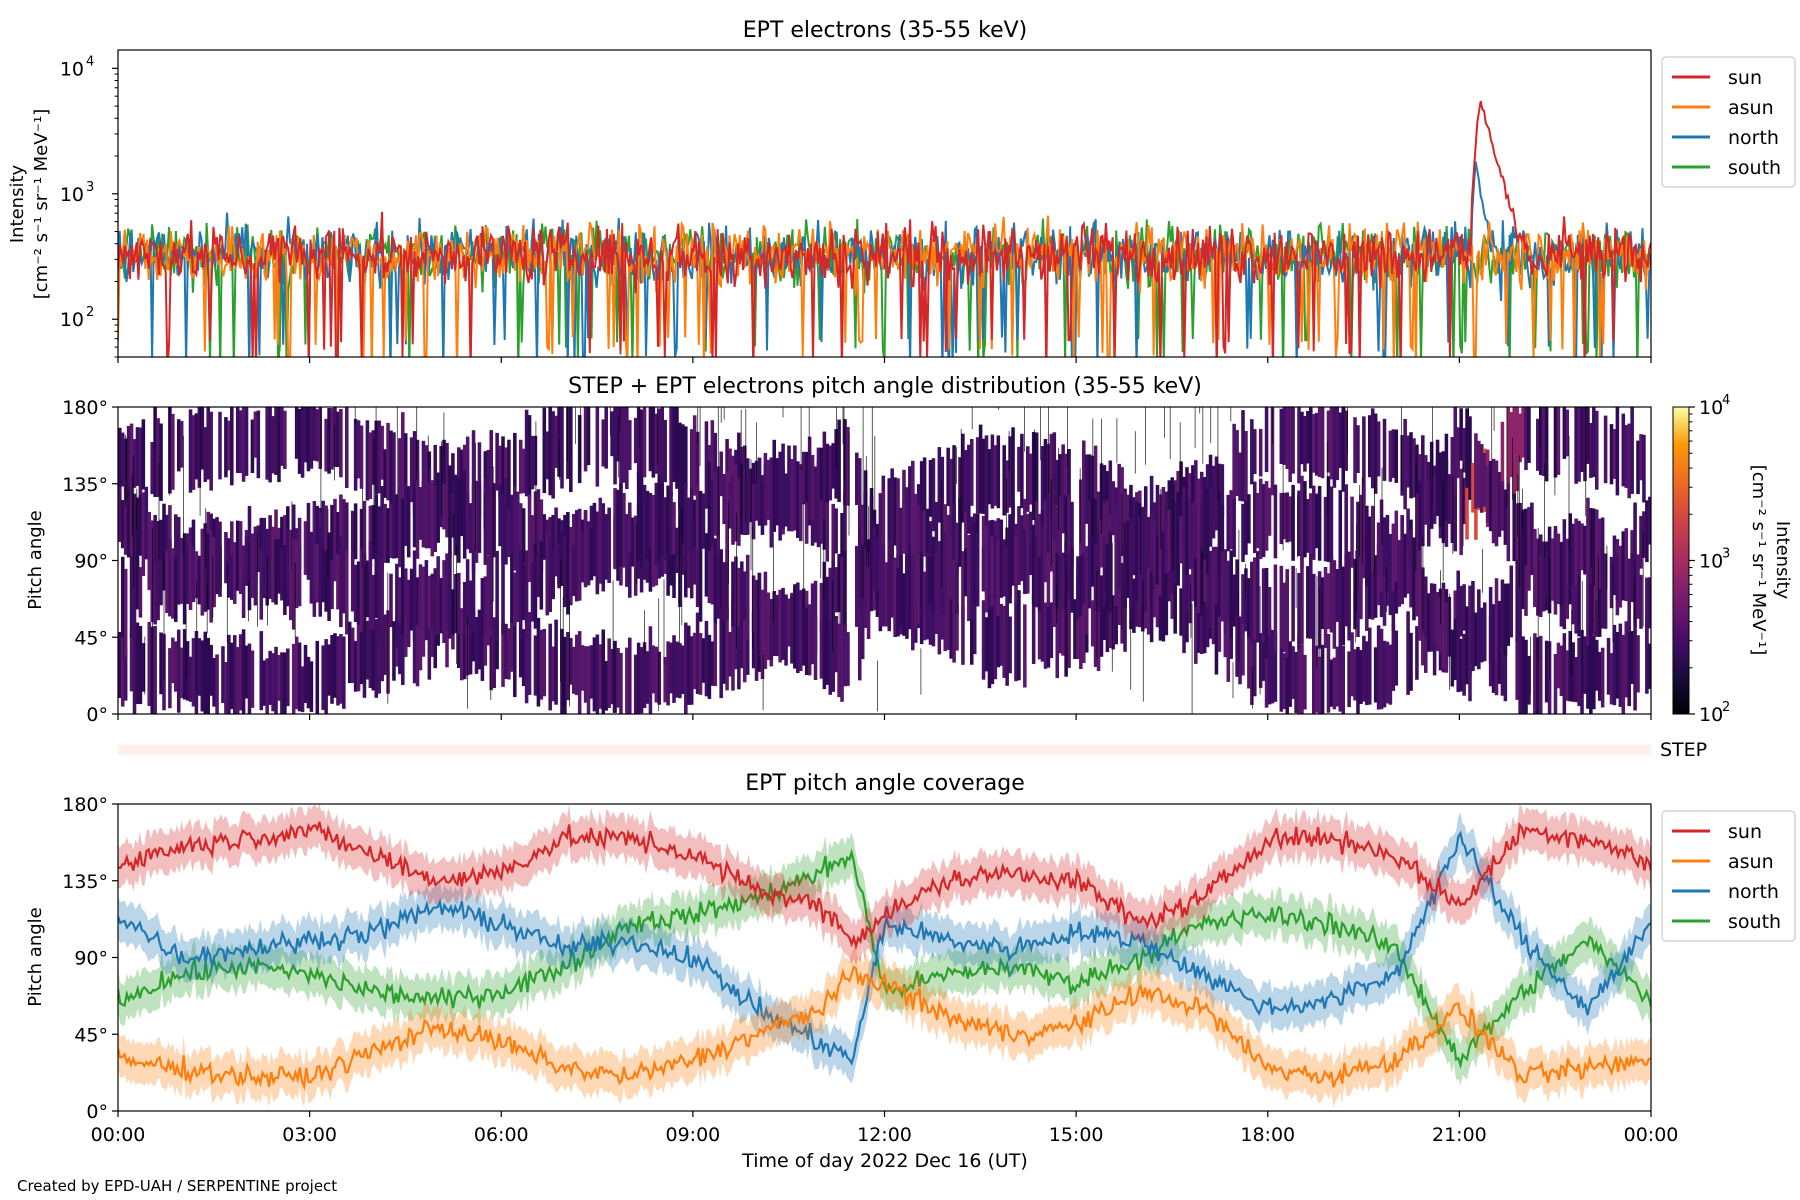  I want to click on legend-box, so click(1728, 122).